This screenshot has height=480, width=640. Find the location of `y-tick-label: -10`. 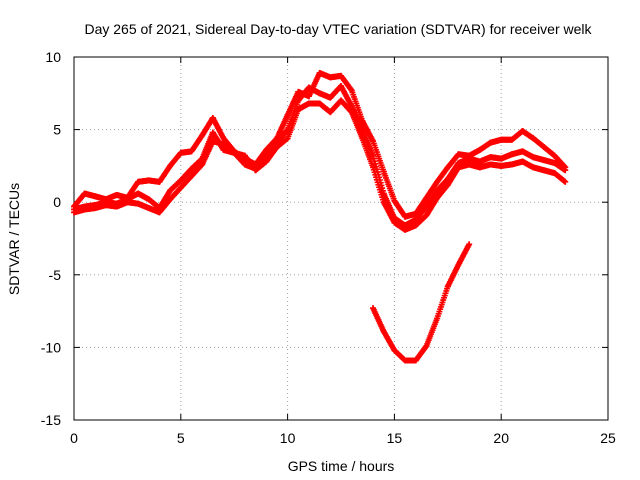

y-tick-label: -10 is located at coordinates (51, 347).